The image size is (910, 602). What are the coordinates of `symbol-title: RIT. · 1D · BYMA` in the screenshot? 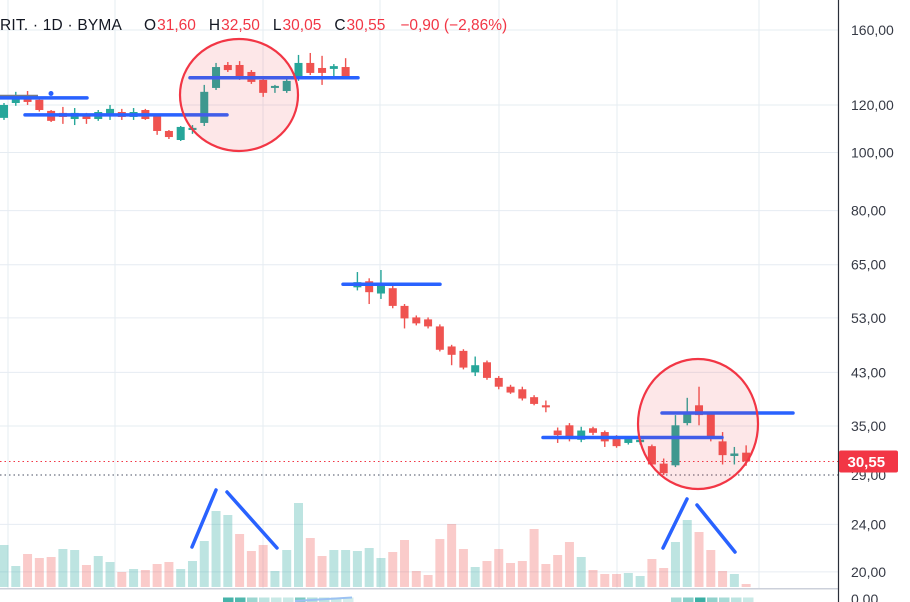 It's located at (61, 25).